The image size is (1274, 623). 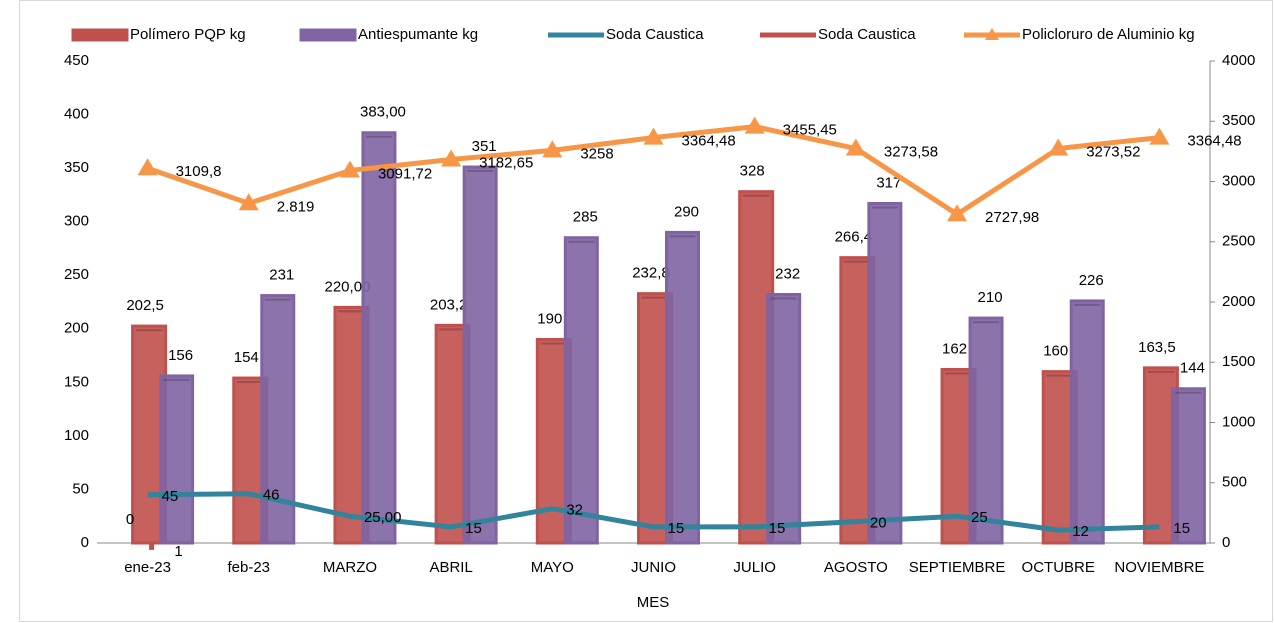 I want to click on x-tick-label: feb-23, so click(x=248, y=567).